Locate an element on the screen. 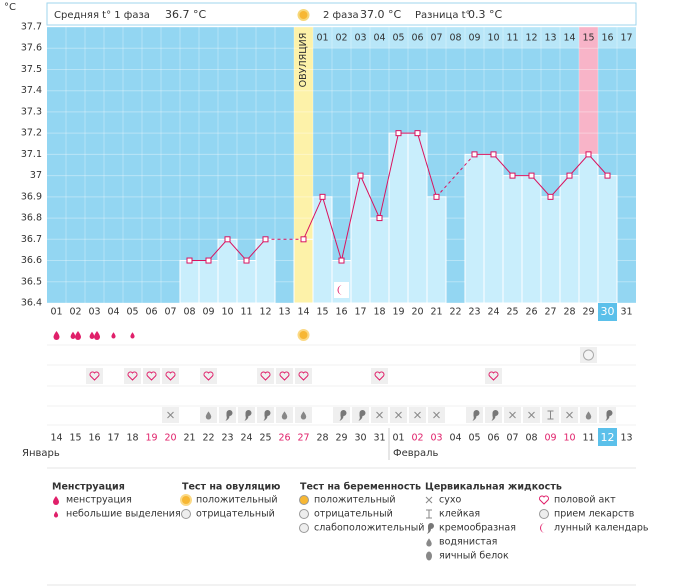  x-tick-label: 26 is located at coordinates (531, 312).